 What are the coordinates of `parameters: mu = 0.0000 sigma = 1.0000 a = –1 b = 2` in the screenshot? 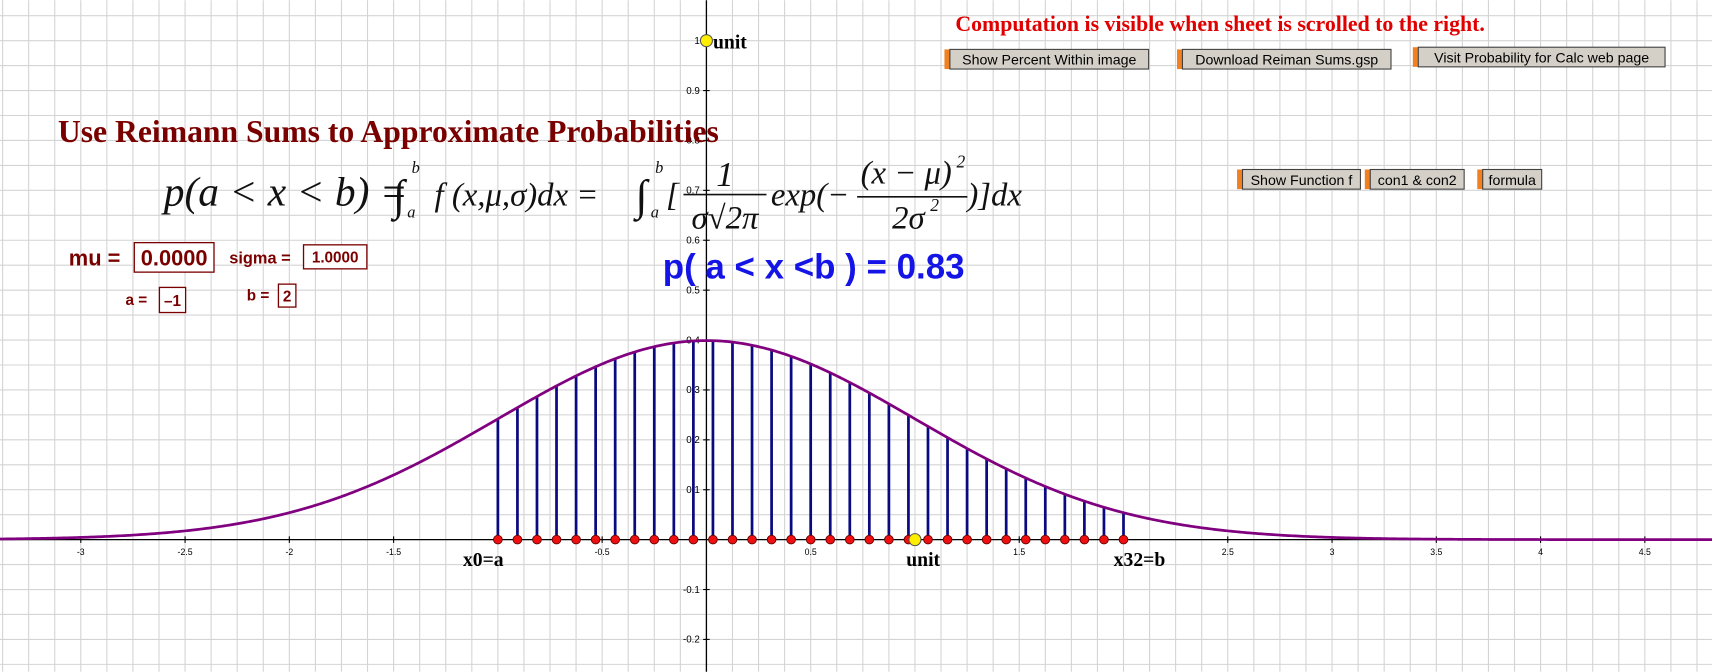 It's located at (218, 277).